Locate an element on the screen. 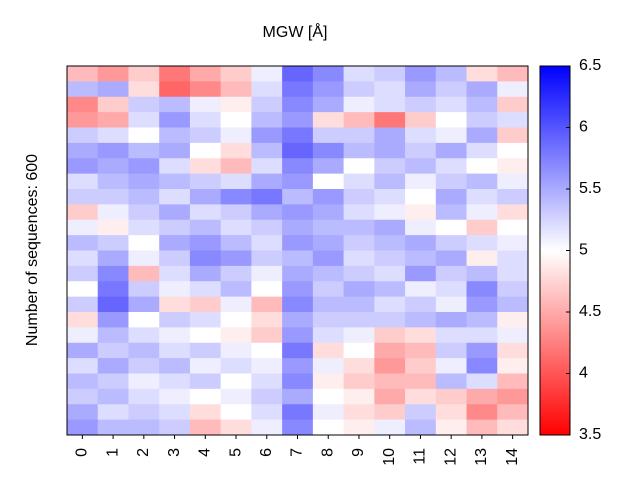 The image size is (640, 485). x-tick-label: 2 is located at coordinates (143, 452).